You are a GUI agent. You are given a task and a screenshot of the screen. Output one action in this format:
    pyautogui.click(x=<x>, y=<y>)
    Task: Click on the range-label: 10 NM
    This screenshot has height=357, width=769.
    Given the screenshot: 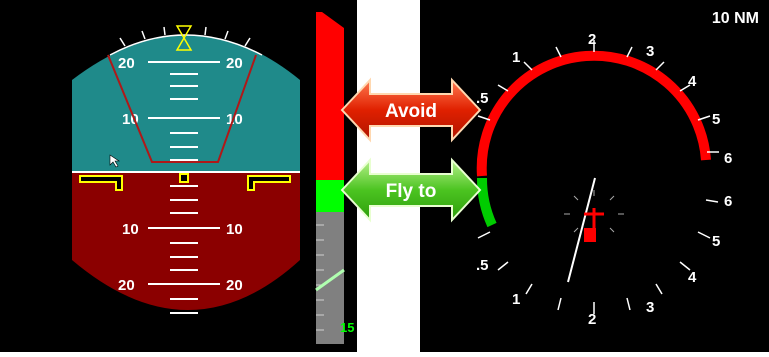 What is the action you would take?
    pyautogui.click(x=735, y=18)
    